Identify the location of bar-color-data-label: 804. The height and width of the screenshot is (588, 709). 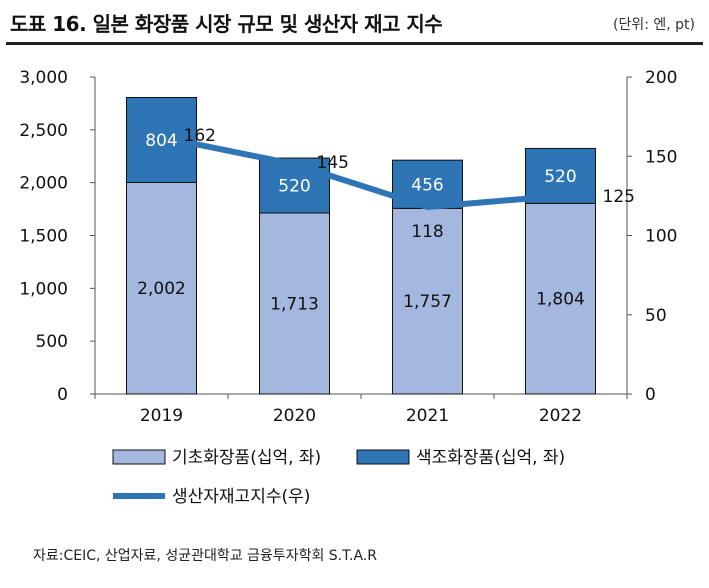
(161, 141).